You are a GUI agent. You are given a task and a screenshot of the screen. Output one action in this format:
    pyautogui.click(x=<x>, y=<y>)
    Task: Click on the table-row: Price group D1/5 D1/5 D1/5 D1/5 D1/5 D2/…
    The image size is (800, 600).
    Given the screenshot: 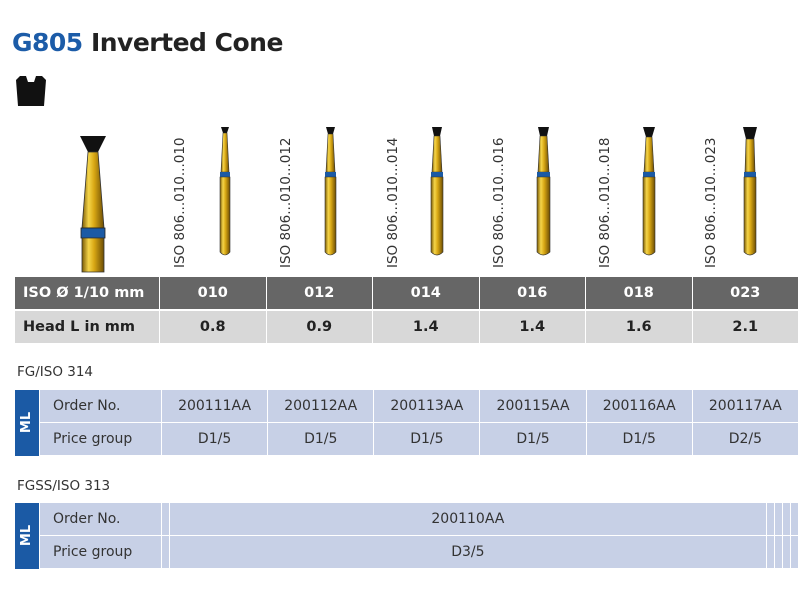 What is the action you would take?
    pyautogui.click(x=407, y=439)
    